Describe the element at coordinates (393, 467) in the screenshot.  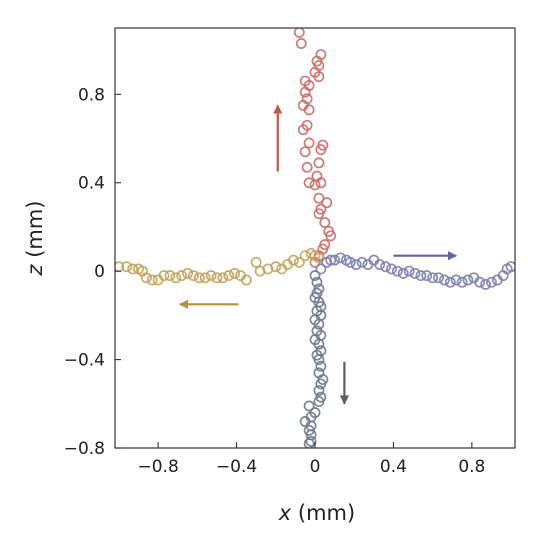
I see `x-tick-label: 0.4` at that location.